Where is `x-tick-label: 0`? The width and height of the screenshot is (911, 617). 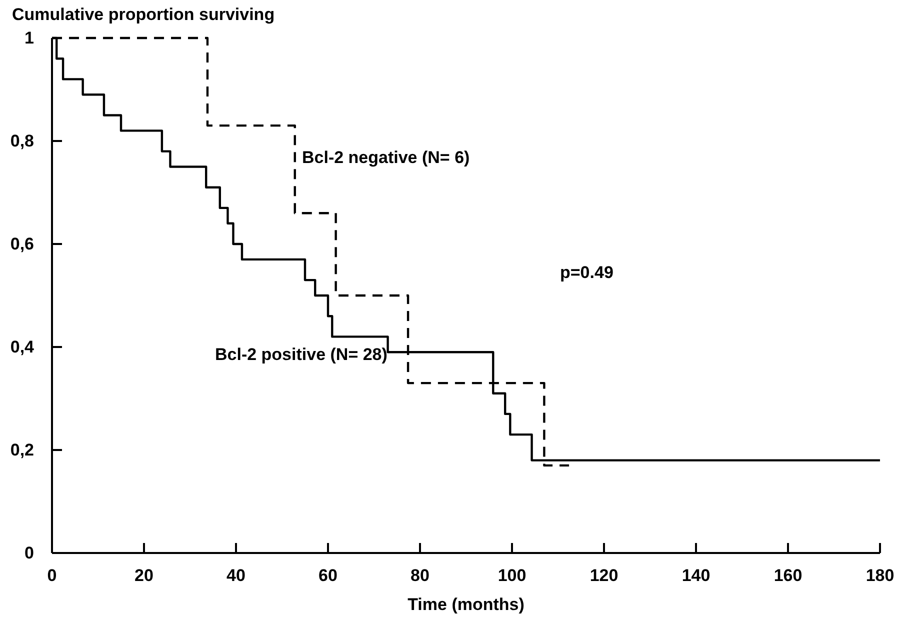 x-tick-label: 0 is located at coordinates (52, 576).